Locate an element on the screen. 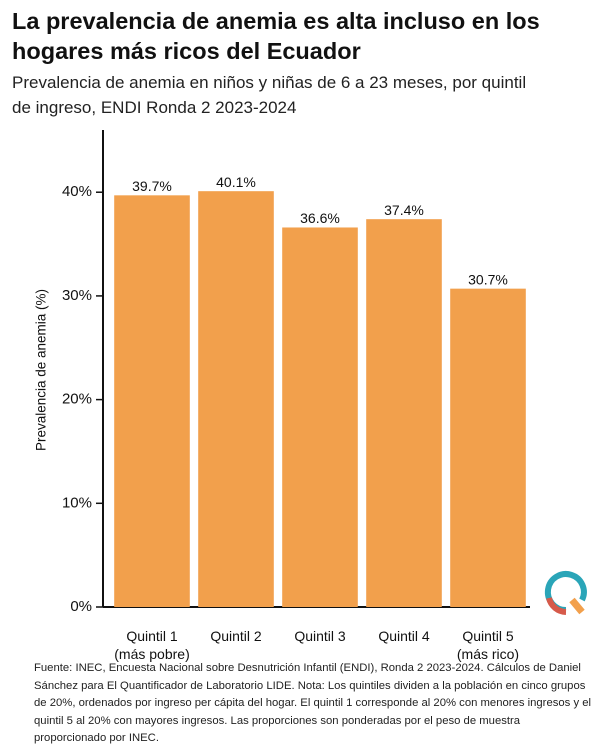 This screenshot has width=600, height=750. x-tick-label: Quintil 5 (más rico) is located at coordinates (488, 645).